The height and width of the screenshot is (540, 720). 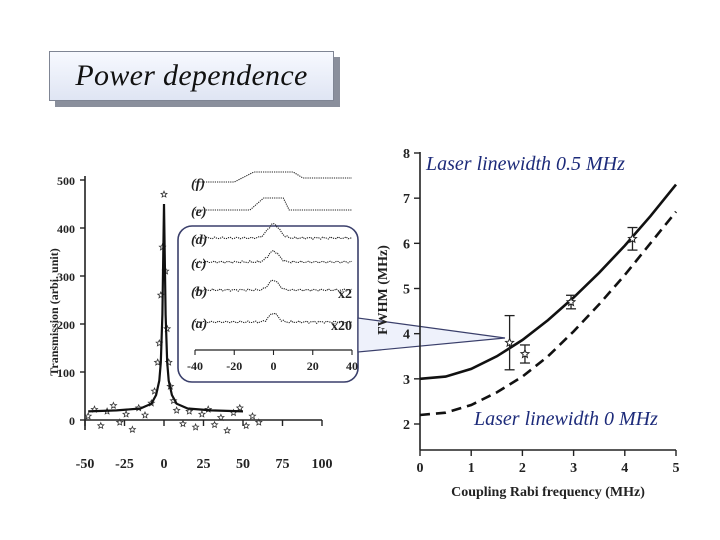 I want to click on inset-callout, so click(x=431, y=335).